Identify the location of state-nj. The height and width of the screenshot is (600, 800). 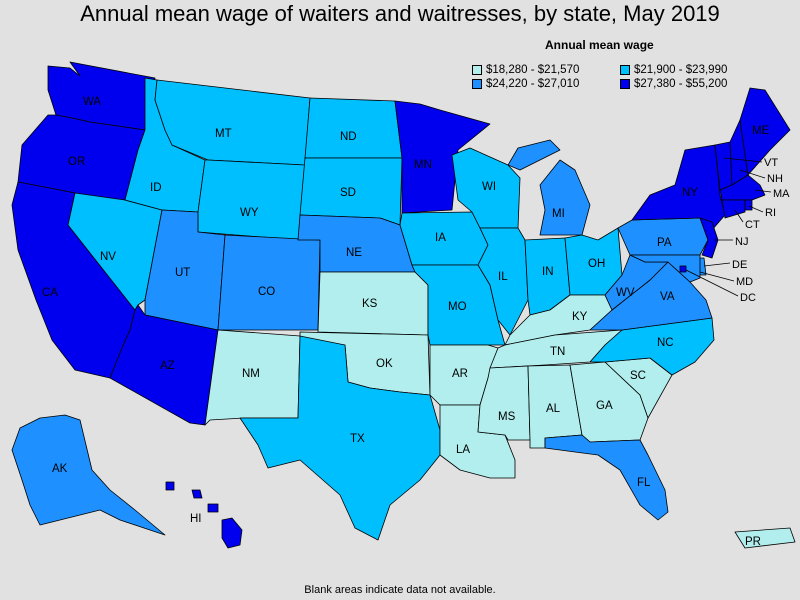
(709, 238).